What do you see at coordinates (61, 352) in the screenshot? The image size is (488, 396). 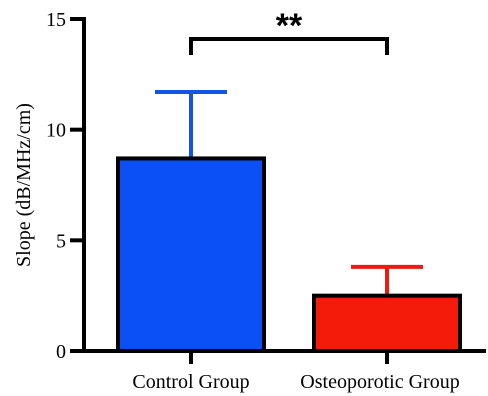 I see `y-tick-label: 0` at bounding box center [61, 352].